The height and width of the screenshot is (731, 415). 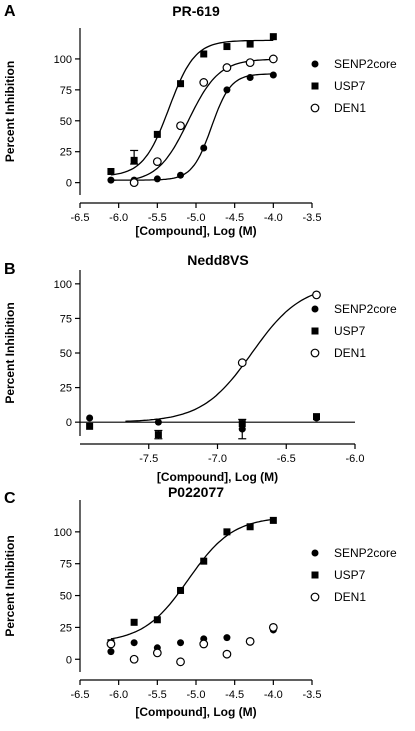 I want to click on fit-curve-senp2core, so click(x=192, y=127).